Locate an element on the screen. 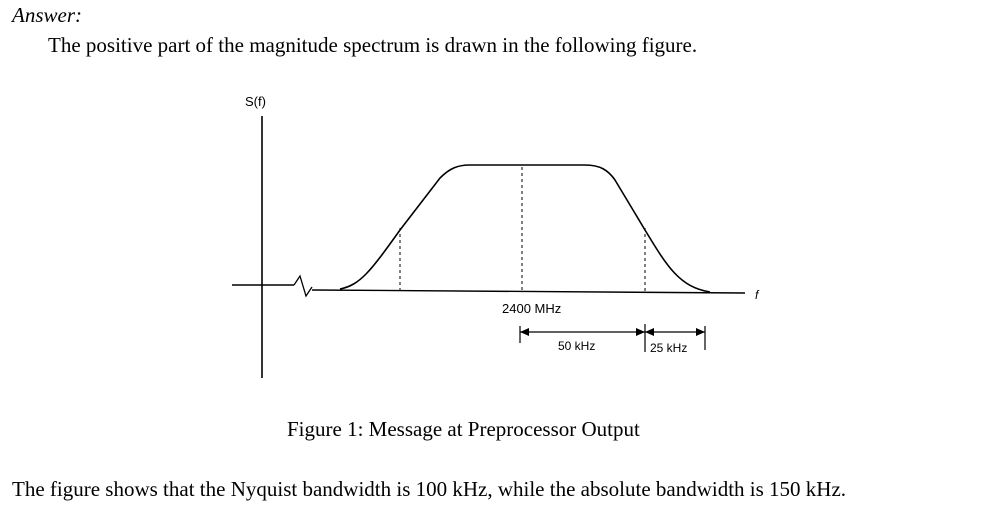 The height and width of the screenshot is (508, 995). answer-label: Answer: is located at coordinates (47, 15).